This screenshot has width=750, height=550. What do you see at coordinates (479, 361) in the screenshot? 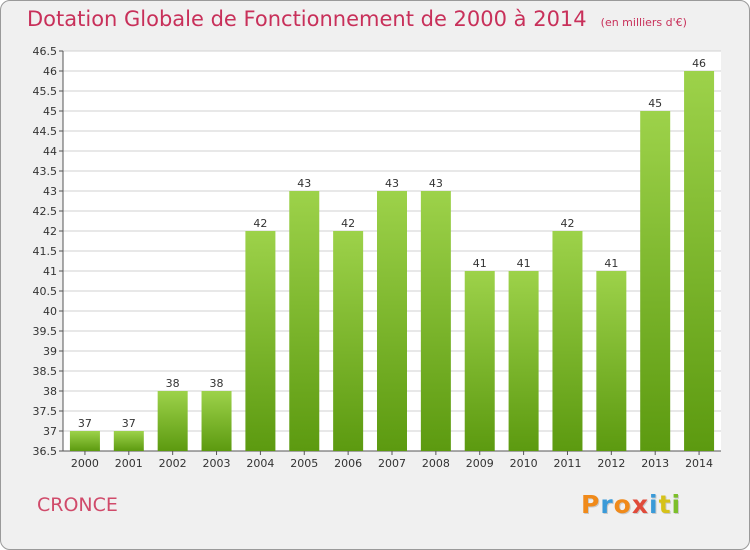
I see `bar-2009` at bounding box center [479, 361].